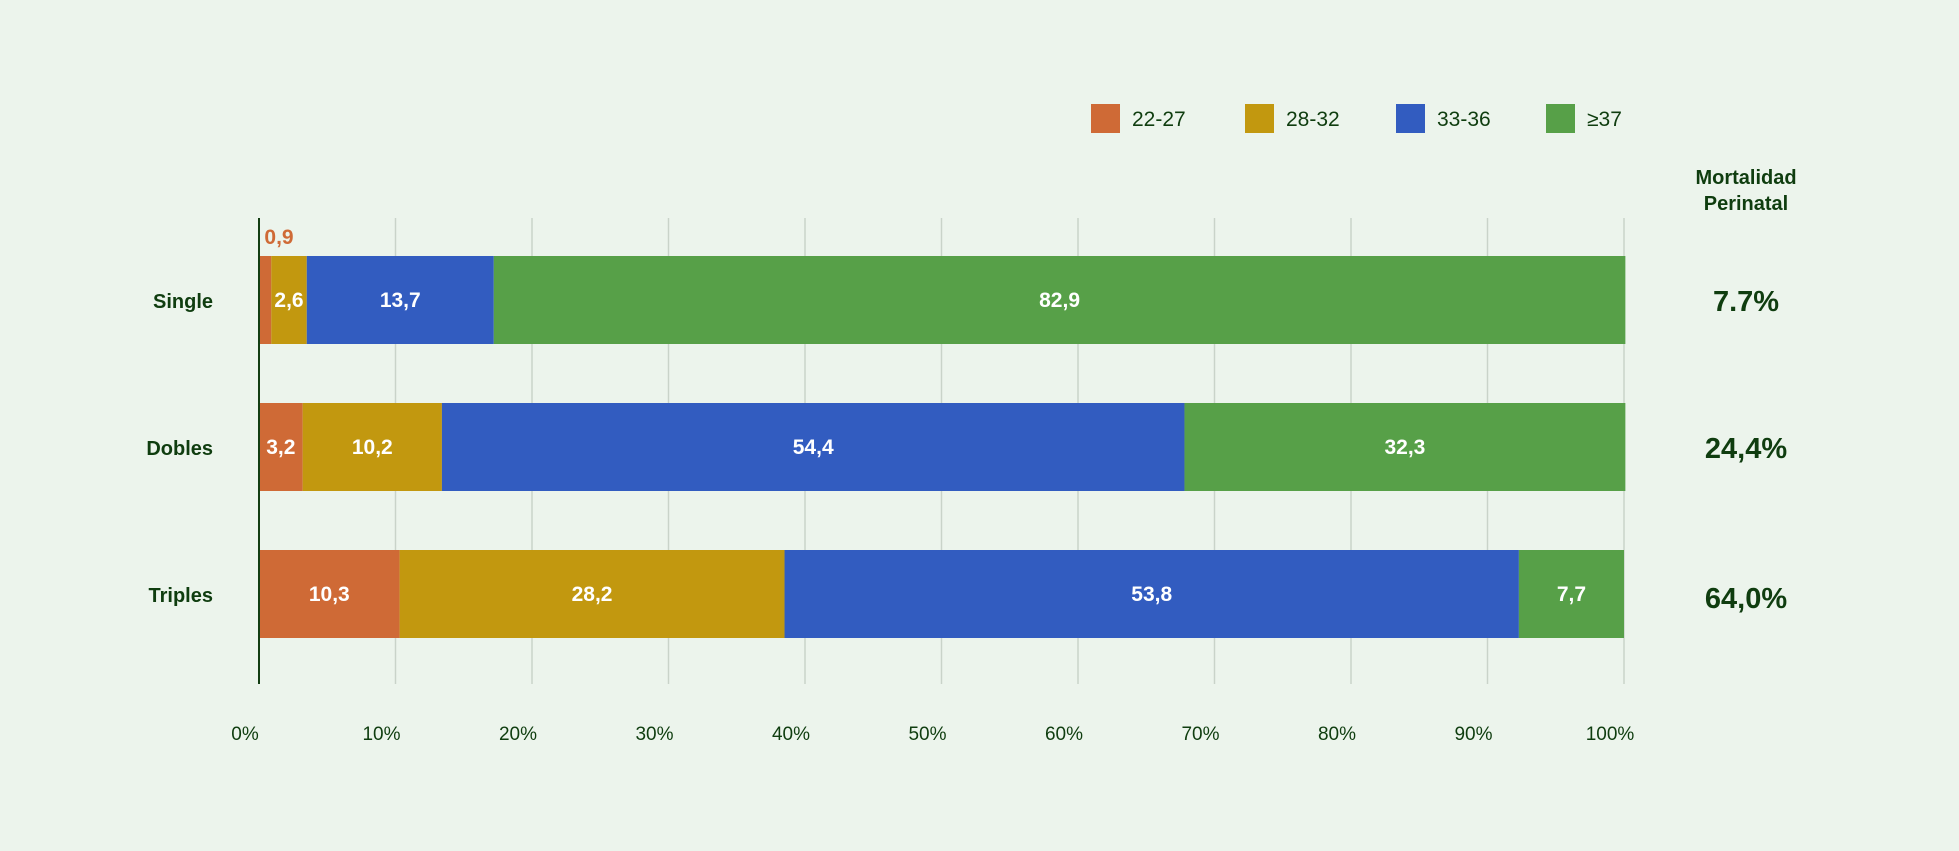 The image size is (1959, 851). What do you see at coordinates (1745, 178) in the screenshot?
I see `mortality-title-line-1: Mortalidad` at bounding box center [1745, 178].